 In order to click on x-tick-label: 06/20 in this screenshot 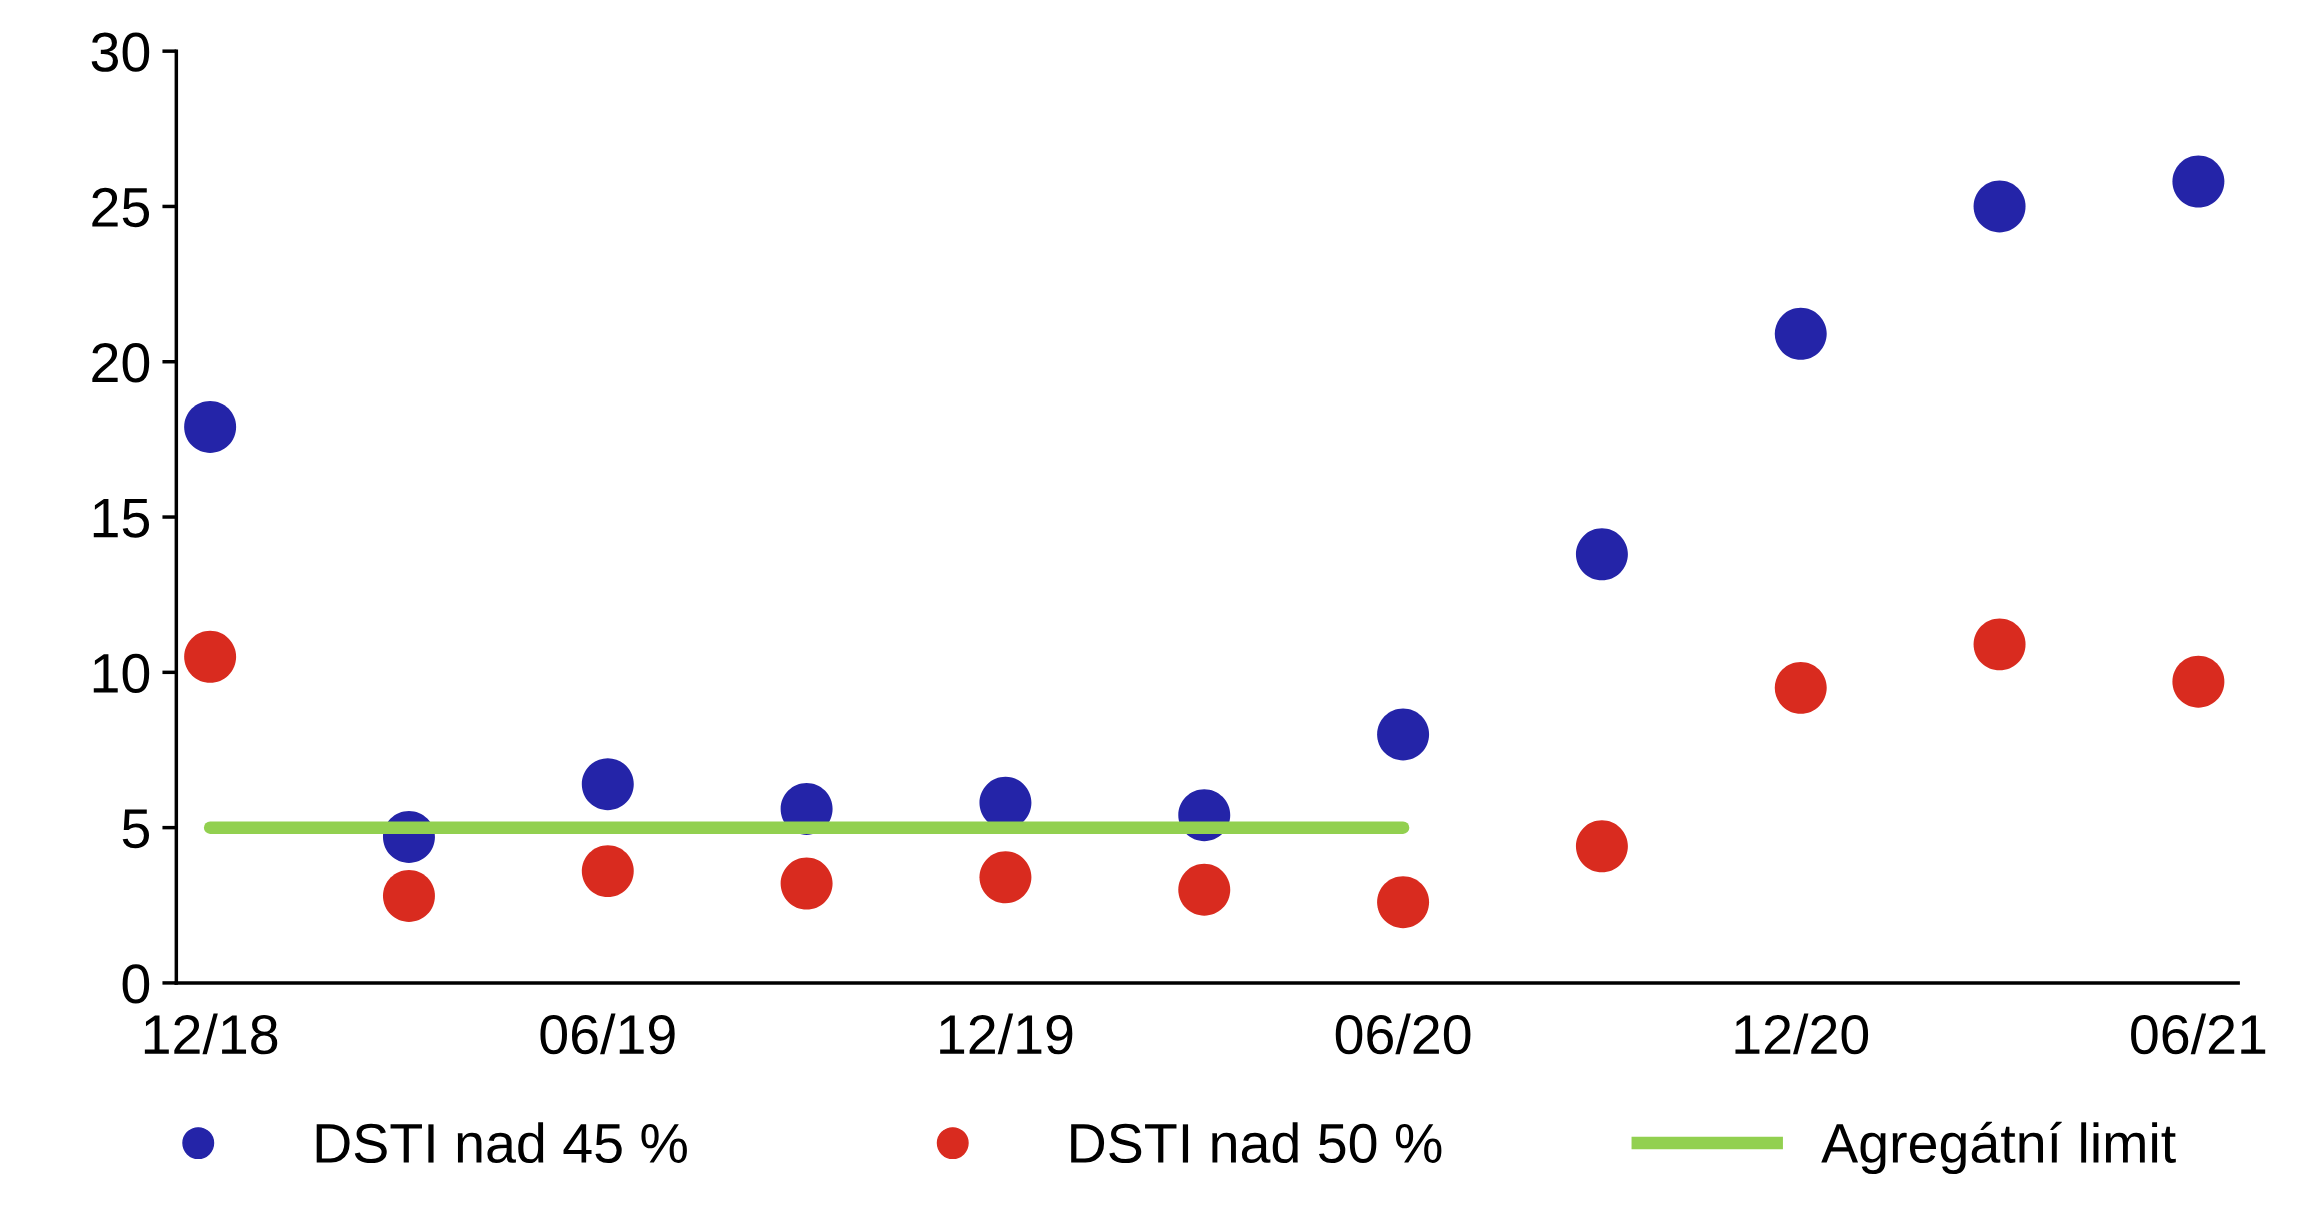, I will do `click(1403, 1034)`.